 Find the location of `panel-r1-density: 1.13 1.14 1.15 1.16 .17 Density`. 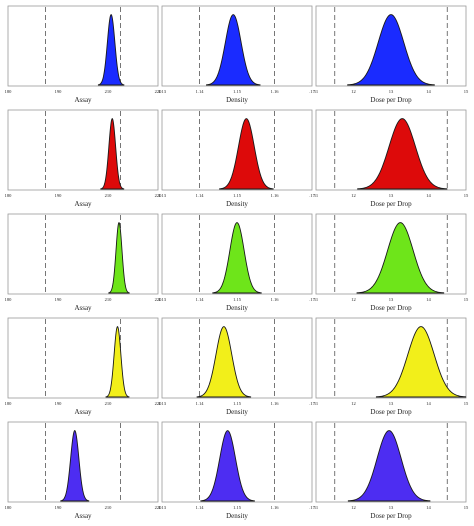

panel-r1-density: 1.13 1.14 1.15 1.16 .17 Density is located at coordinates (237, 54).